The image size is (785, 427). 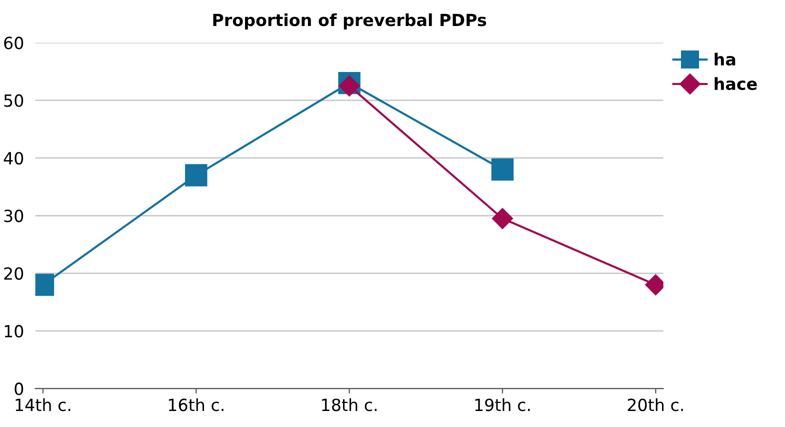 What do you see at coordinates (735, 83) in the screenshot?
I see `legend-label: hace` at bounding box center [735, 83].